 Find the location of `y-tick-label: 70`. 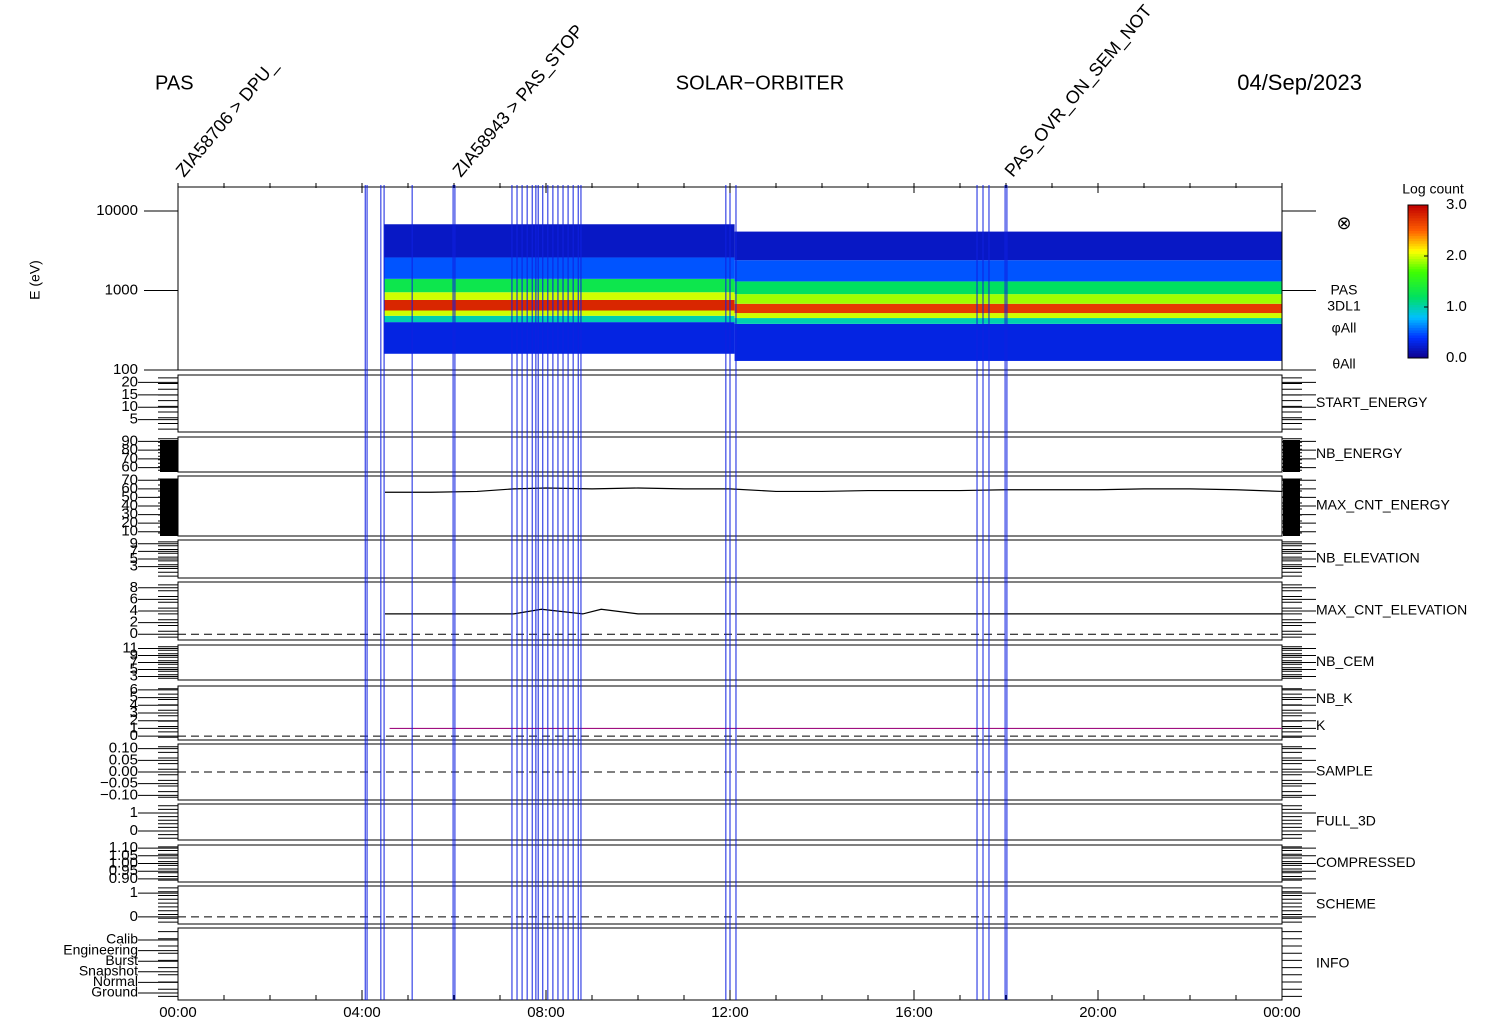

y-tick-label: 70 is located at coordinates (129, 479).